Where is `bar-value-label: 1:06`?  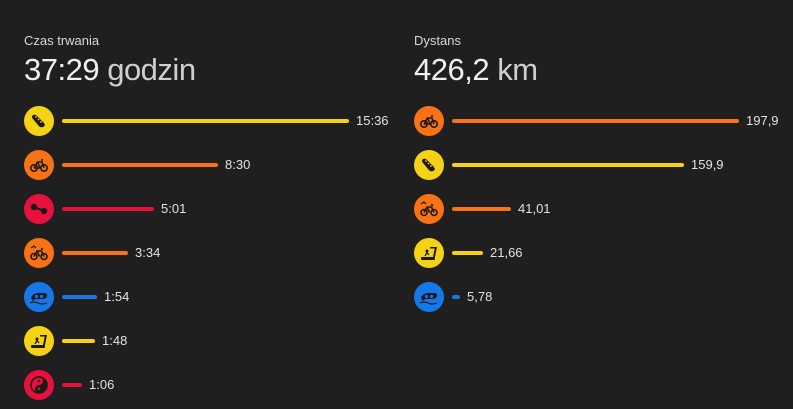 bar-value-label: 1:06 is located at coordinates (102, 384).